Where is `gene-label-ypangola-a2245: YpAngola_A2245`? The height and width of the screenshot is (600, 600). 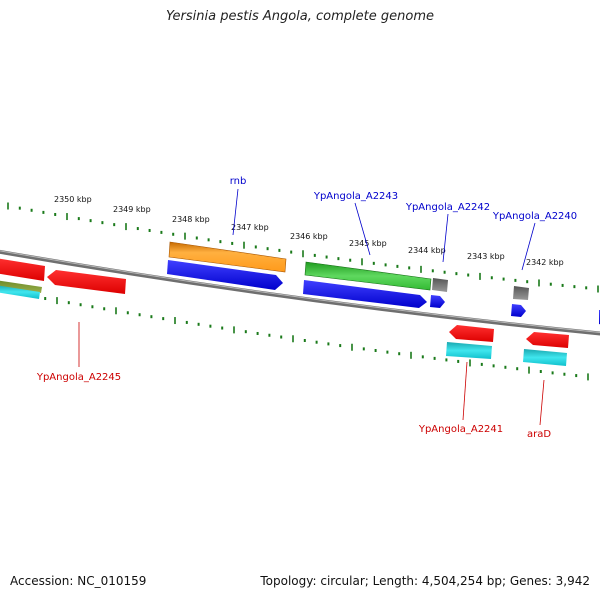 gene-label-ypangola-a2245: YpAngola_A2245 is located at coordinates (78, 377).